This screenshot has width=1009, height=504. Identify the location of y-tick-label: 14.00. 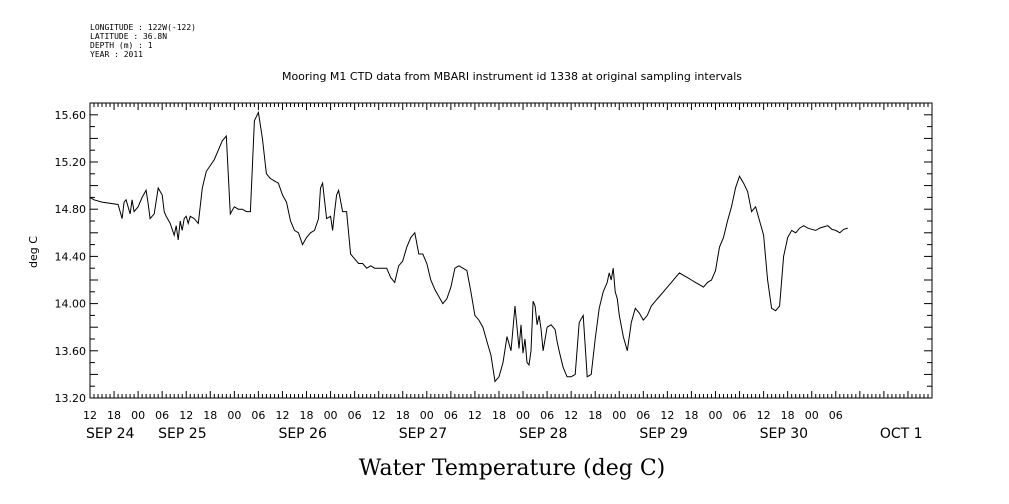
(71, 304).